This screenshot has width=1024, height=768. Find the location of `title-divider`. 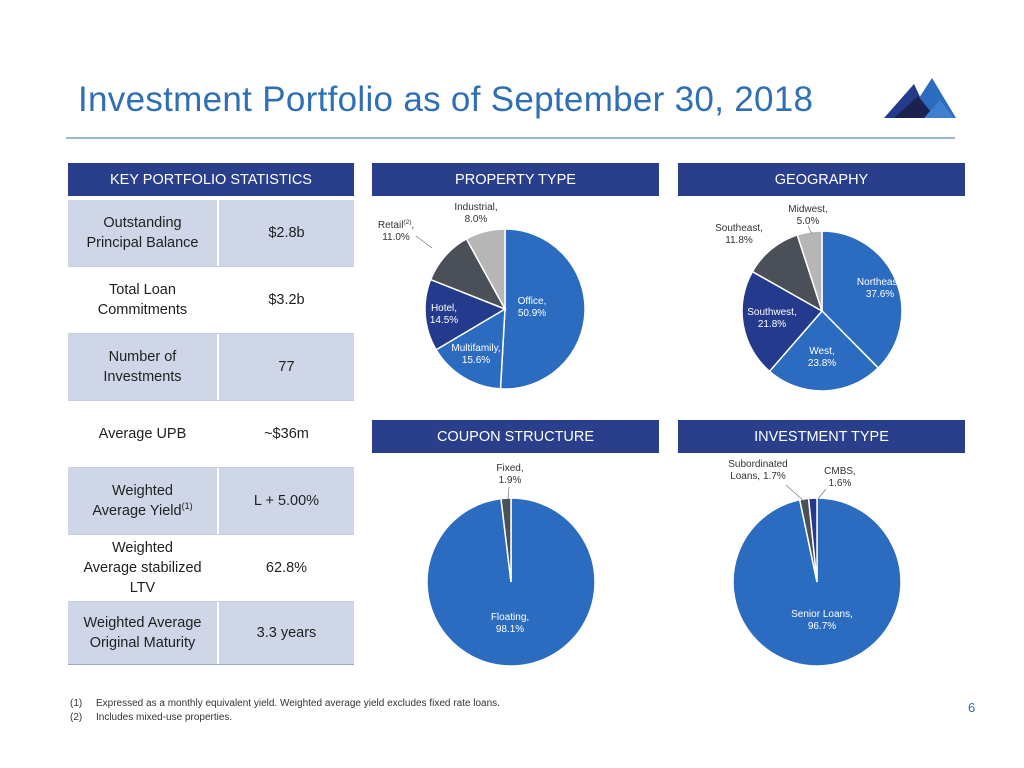

title-divider is located at coordinates (510, 138).